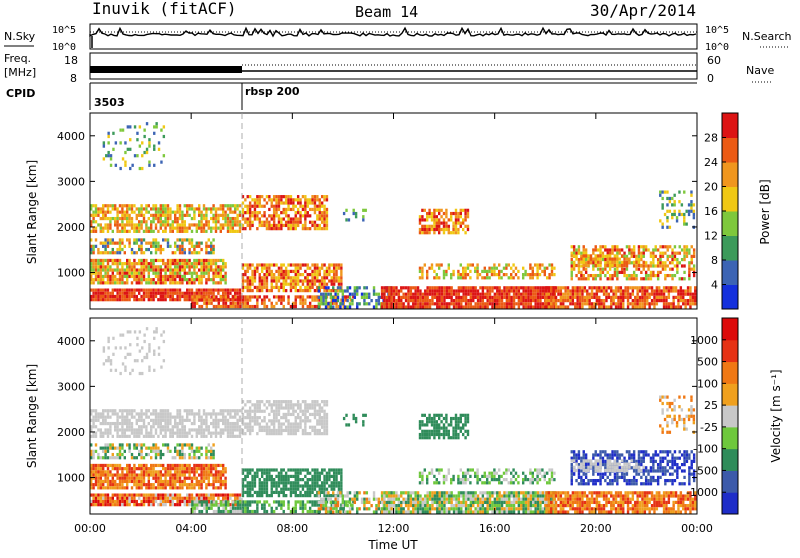  What do you see at coordinates (20, 93) in the screenshot?
I see `cpid-label: CPID` at bounding box center [20, 93].